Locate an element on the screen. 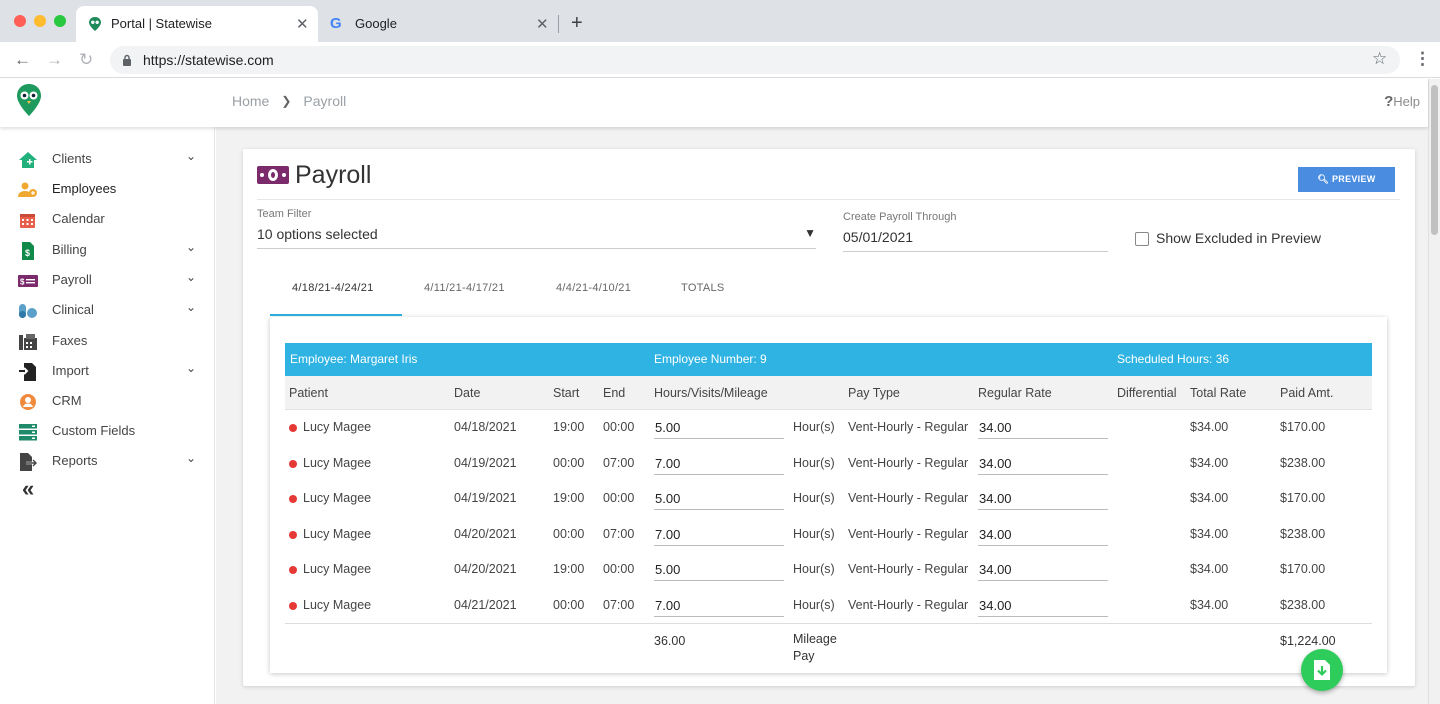 This screenshot has width=1440, height=704. sidebar-item-label: Calendar is located at coordinates (78, 218).